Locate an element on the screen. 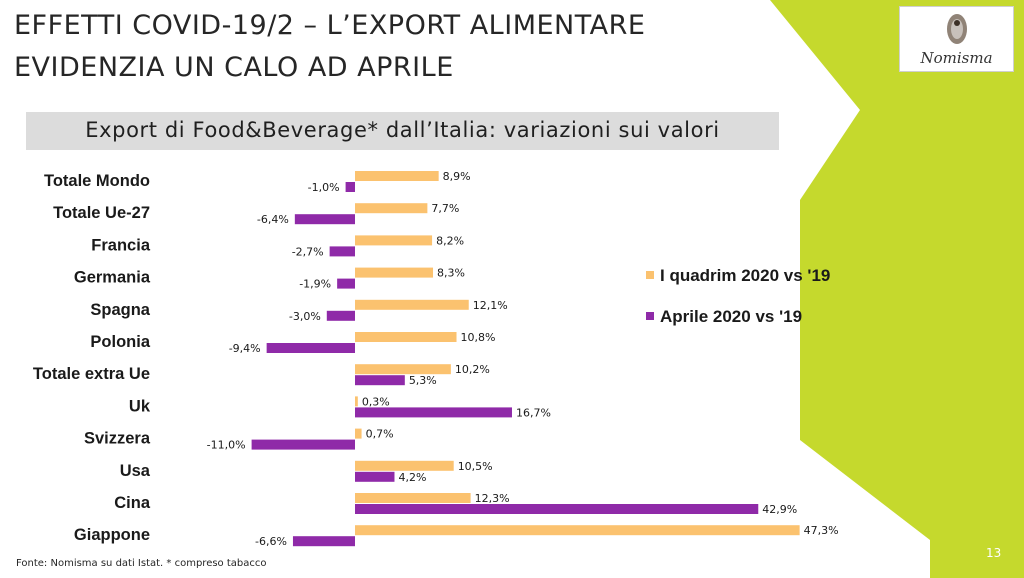 Image resolution: width=1024 pixels, height=578 pixels. value-label-quarter: 10,5% is located at coordinates (475, 466).